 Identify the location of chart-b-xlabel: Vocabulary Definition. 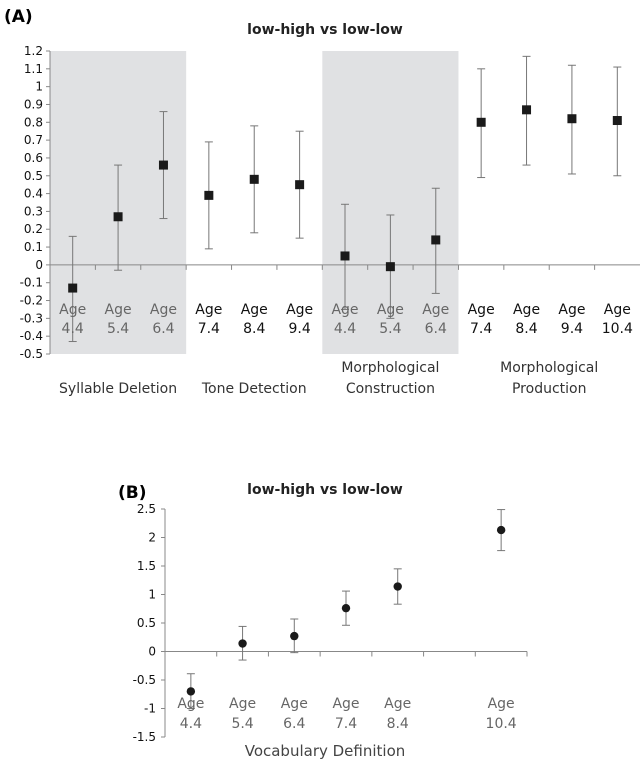
(325, 751).